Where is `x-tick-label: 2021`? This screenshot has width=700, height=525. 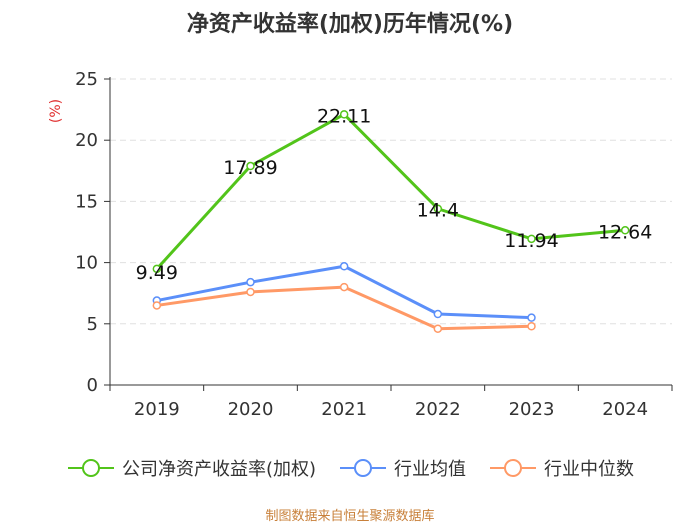 x-tick-label: 2021 is located at coordinates (344, 409).